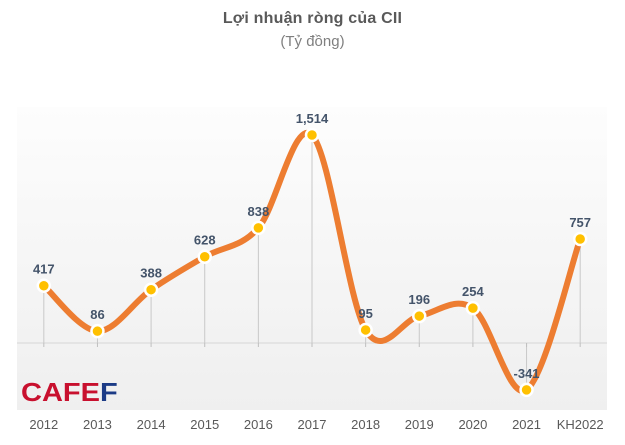 The width and height of the screenshot is (625, 445). I want to click on chart-title: Lợi nhuận ròng của CII, so click(312, 18).